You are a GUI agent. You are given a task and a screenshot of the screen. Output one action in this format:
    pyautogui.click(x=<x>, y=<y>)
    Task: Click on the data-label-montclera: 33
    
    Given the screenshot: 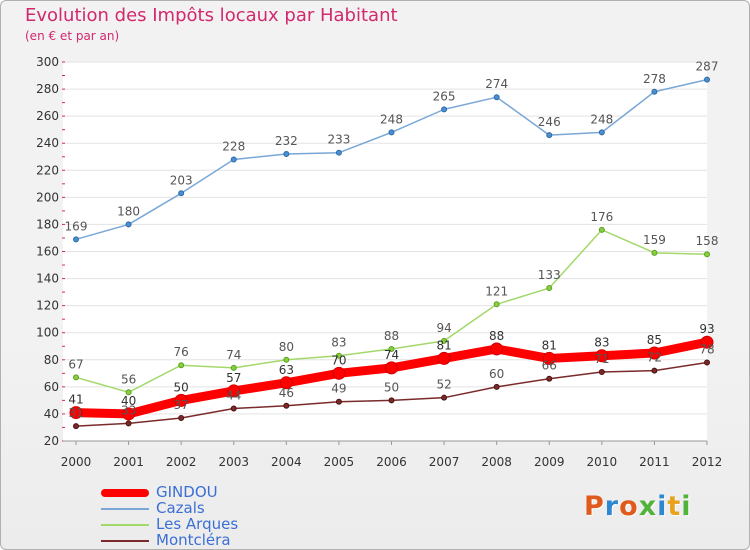 What is the action you would take?
    pyautogui.click(x=128, y=410)
    